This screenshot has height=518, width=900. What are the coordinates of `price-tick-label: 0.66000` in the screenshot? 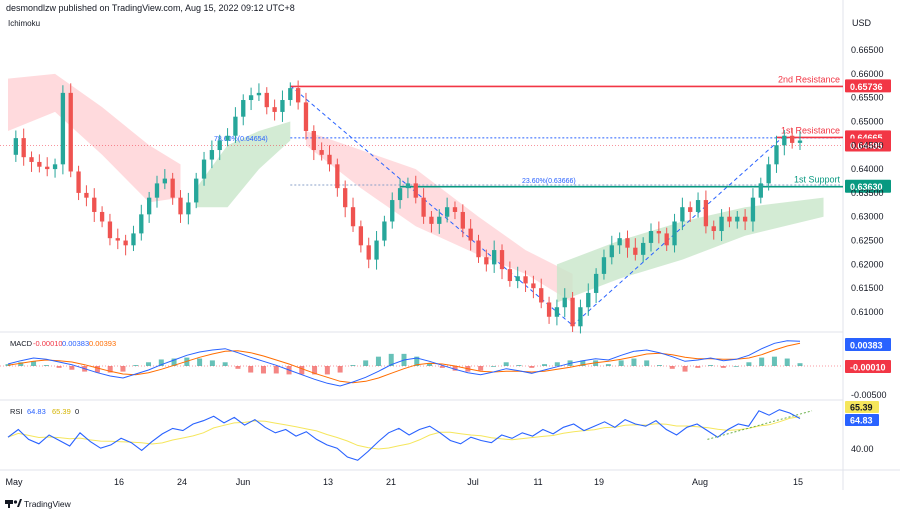 It's located at (867, 74).